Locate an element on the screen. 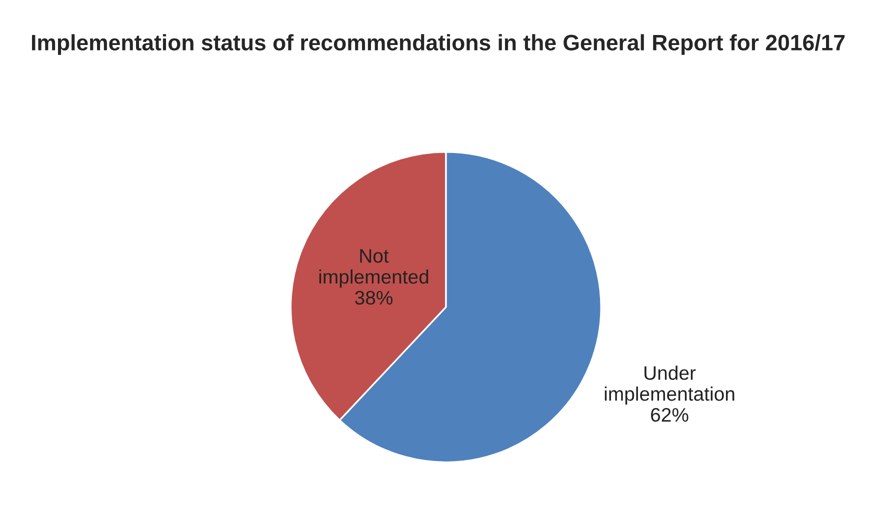 The image size is (876, 524). data-label: 38% is located at coordinates (374, 297).